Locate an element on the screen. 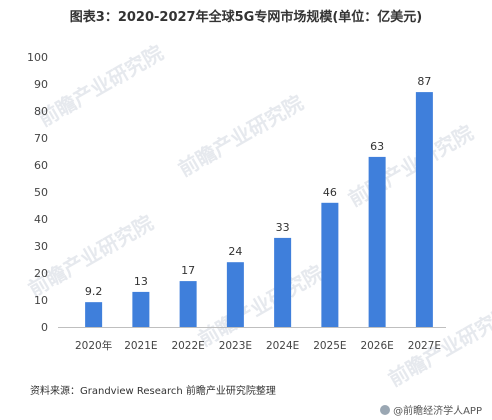 Image resolution: width=492 pixels, height=420 pixels. credit-text: @前瞻经济学人APP is located at coordinates (437, 411).